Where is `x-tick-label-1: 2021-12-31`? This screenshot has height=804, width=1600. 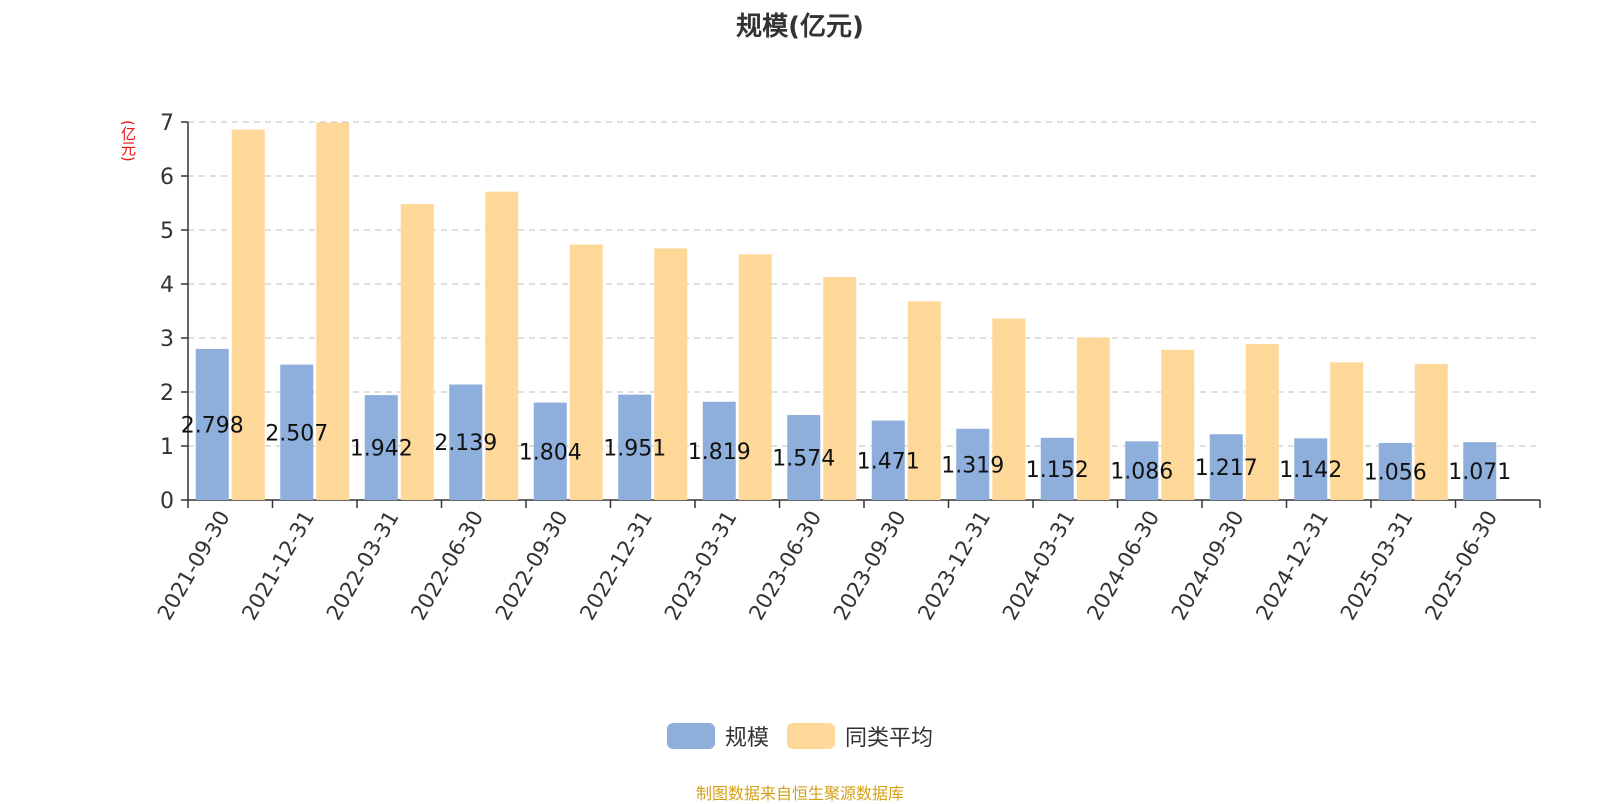
x-tick-label-1: 2021-12-31 is located at coordinates (278, 566).